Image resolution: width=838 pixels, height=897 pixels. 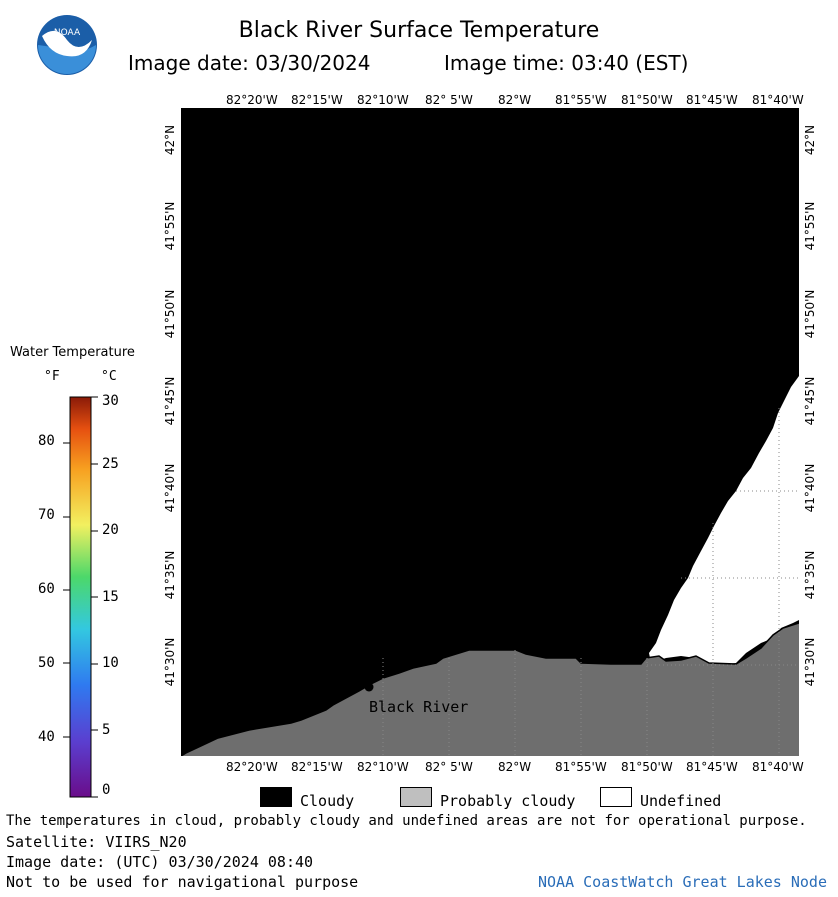 I want to click on colorbar-f-tick: 50, so click(x=46, y=663).